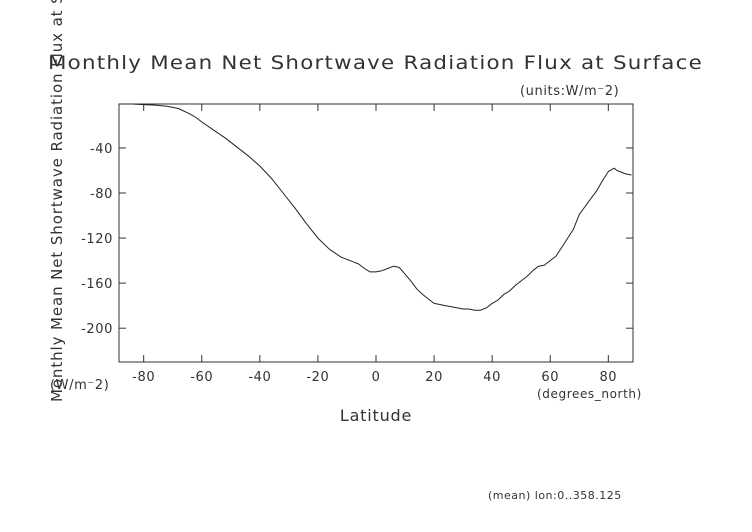  I want to click on y-tick-label: -80, so click(101, 194).